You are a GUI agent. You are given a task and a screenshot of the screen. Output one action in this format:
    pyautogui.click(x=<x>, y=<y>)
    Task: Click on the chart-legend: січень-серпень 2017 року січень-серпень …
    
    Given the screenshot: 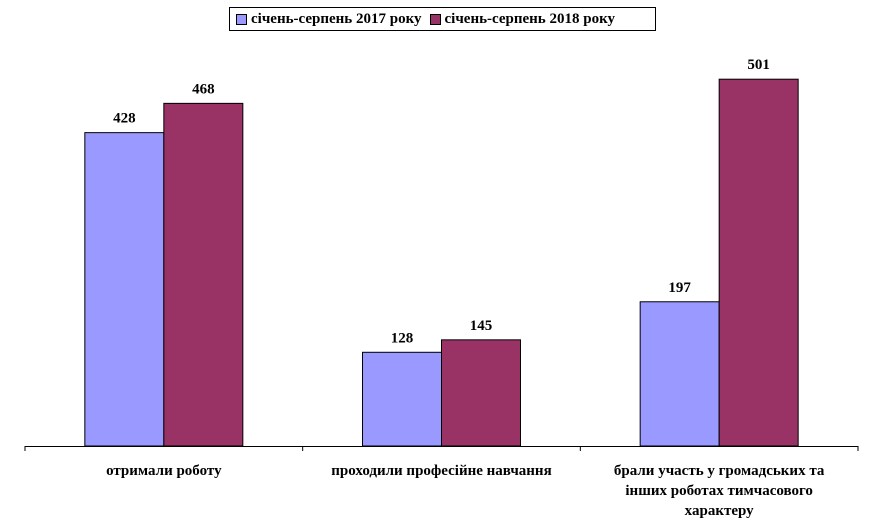 What is the action you would take?
    pyautogui.click(x=442, y=19)
    